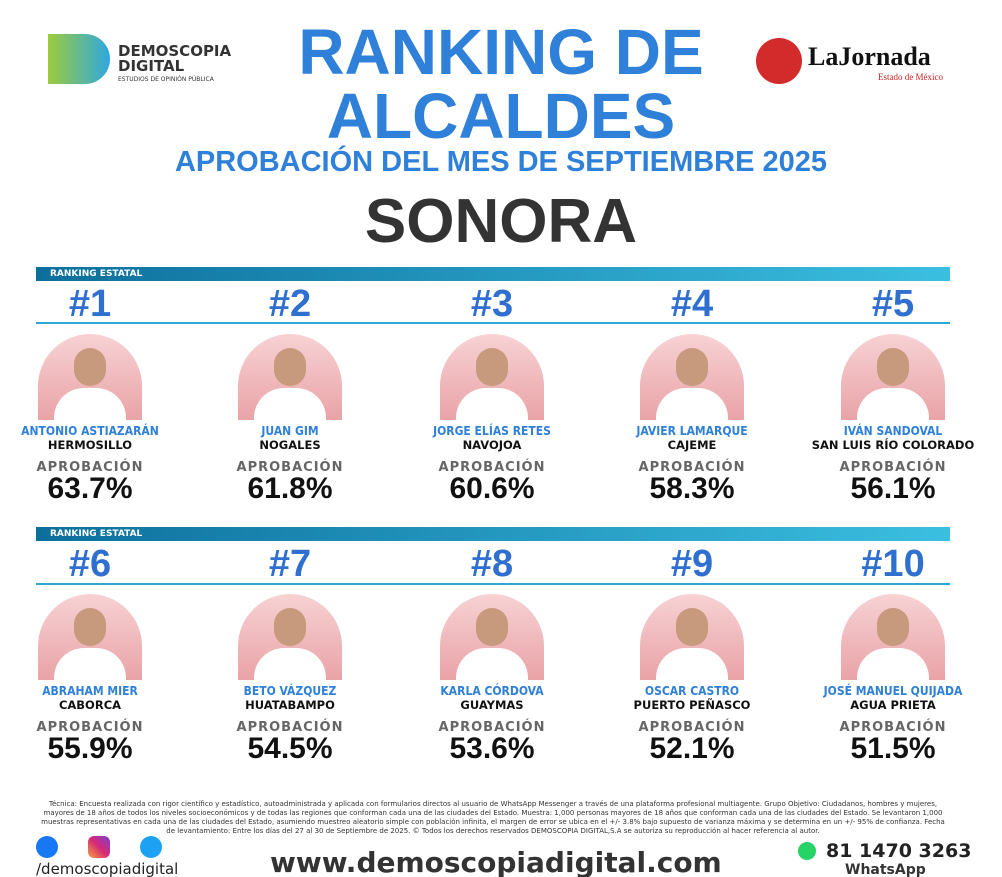 This screenshot has width=1002, height=877. What do you see at coordinates (910, 77) in the screenshot?
I see `jornada-tagline: Estado de México` at bounding box center [910, 77].